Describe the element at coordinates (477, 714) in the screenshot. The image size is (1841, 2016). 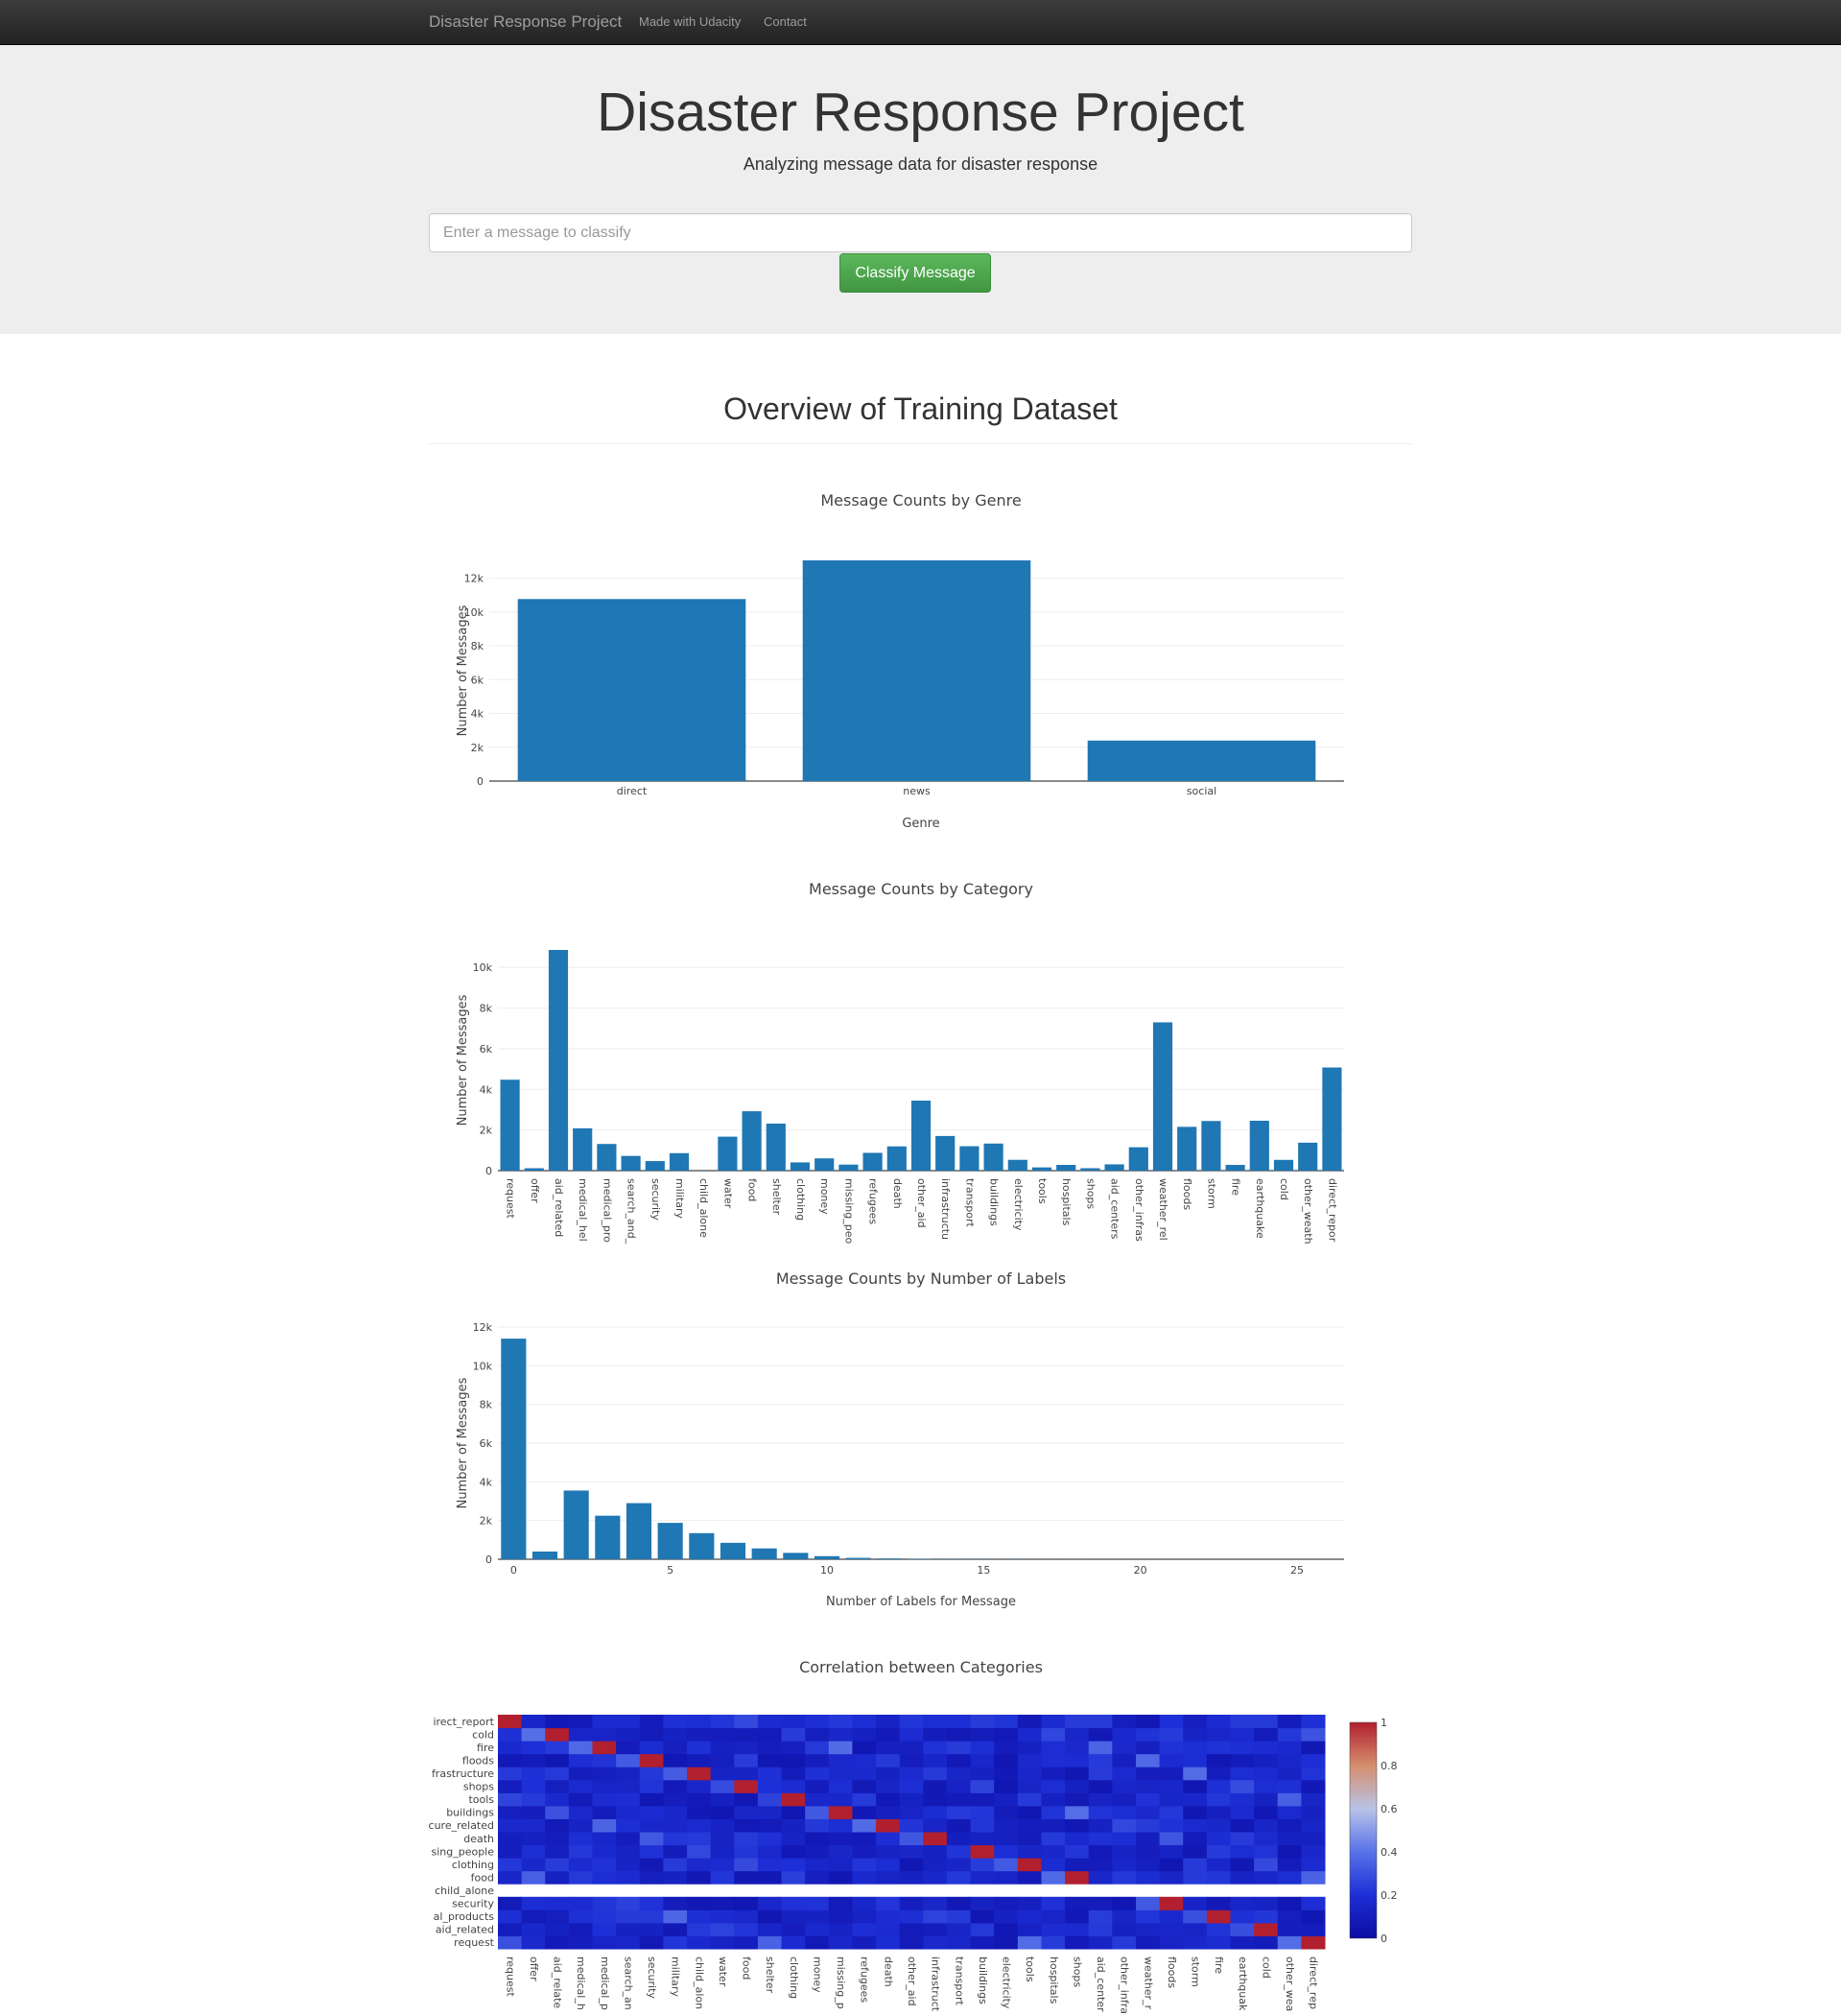
I see `y-tick-label: 4k` at that location.